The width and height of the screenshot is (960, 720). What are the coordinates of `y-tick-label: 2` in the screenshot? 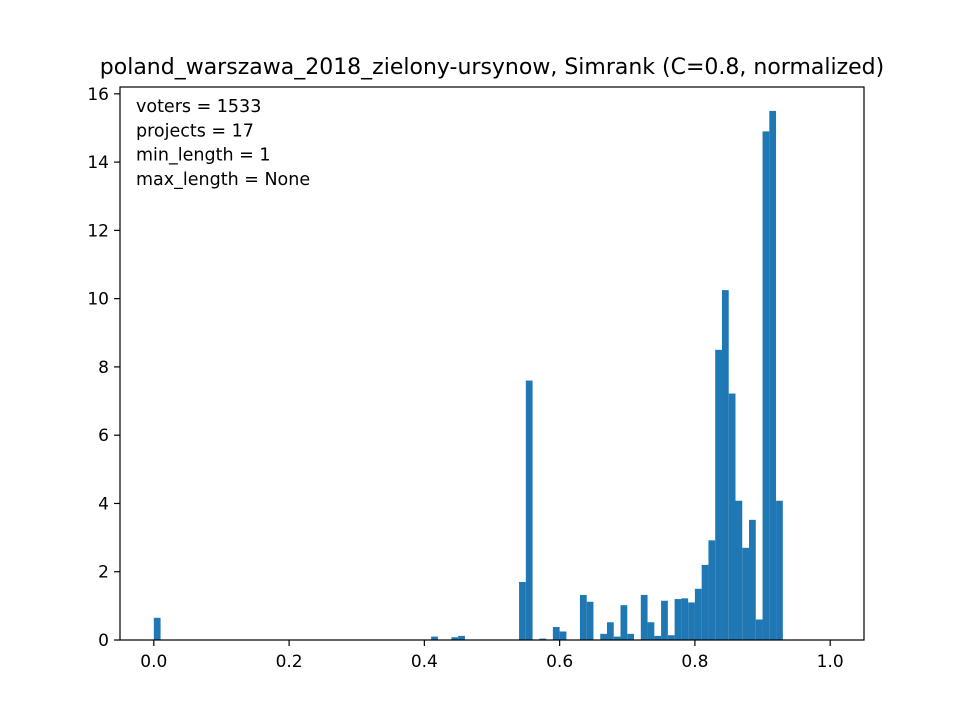 It's located at (103, 573).